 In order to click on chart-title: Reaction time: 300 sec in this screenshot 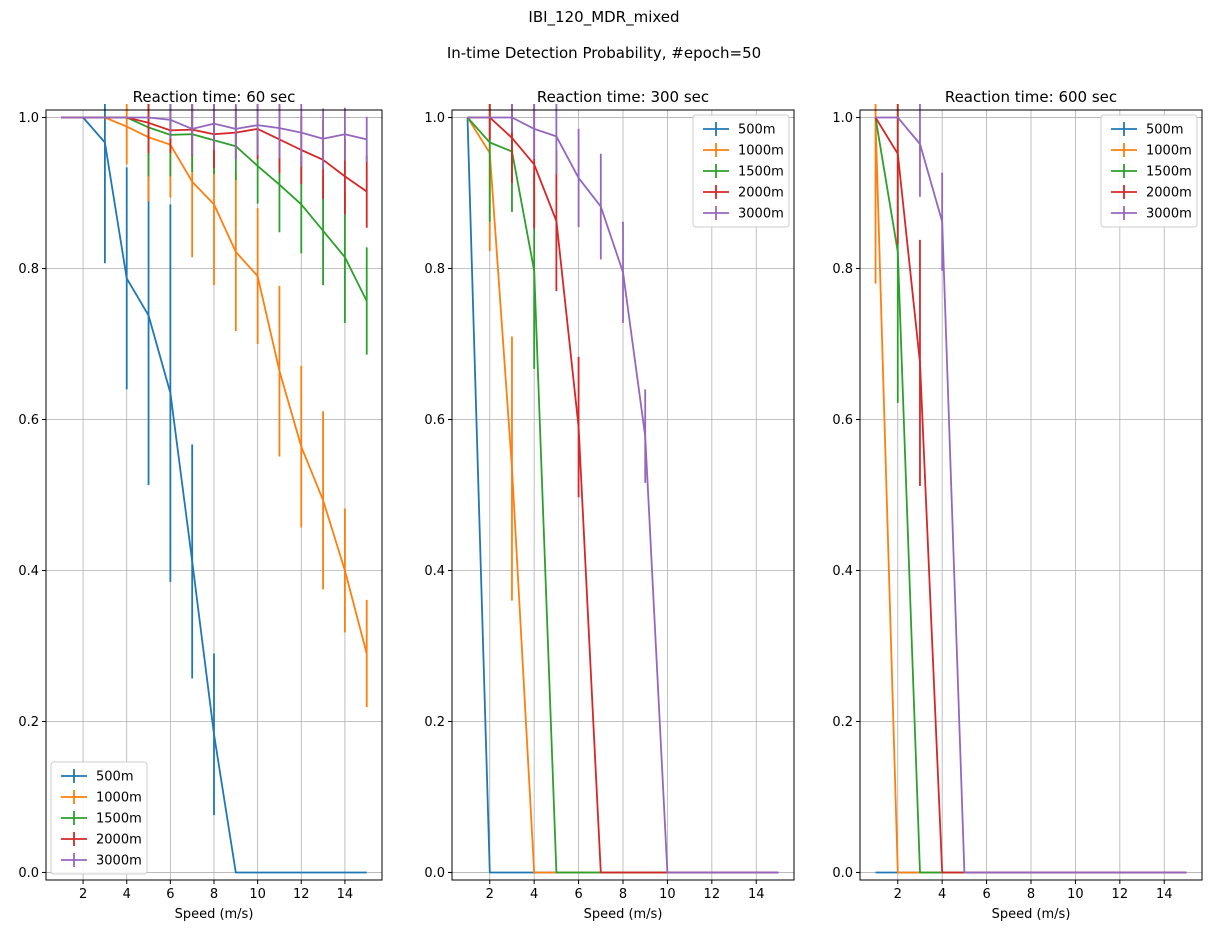, I will do `click(623, 97)`.